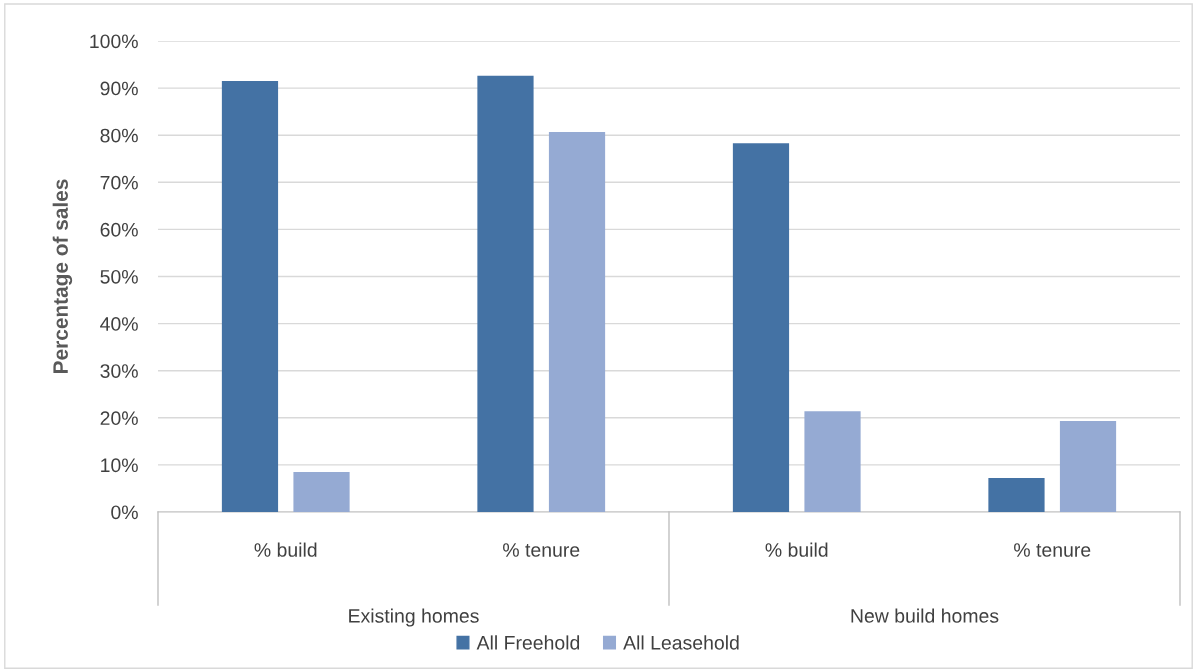 Image resolution: width=1197 pixels, height=671 pixels. I want to click on text: New build homes, so click(925, 615).